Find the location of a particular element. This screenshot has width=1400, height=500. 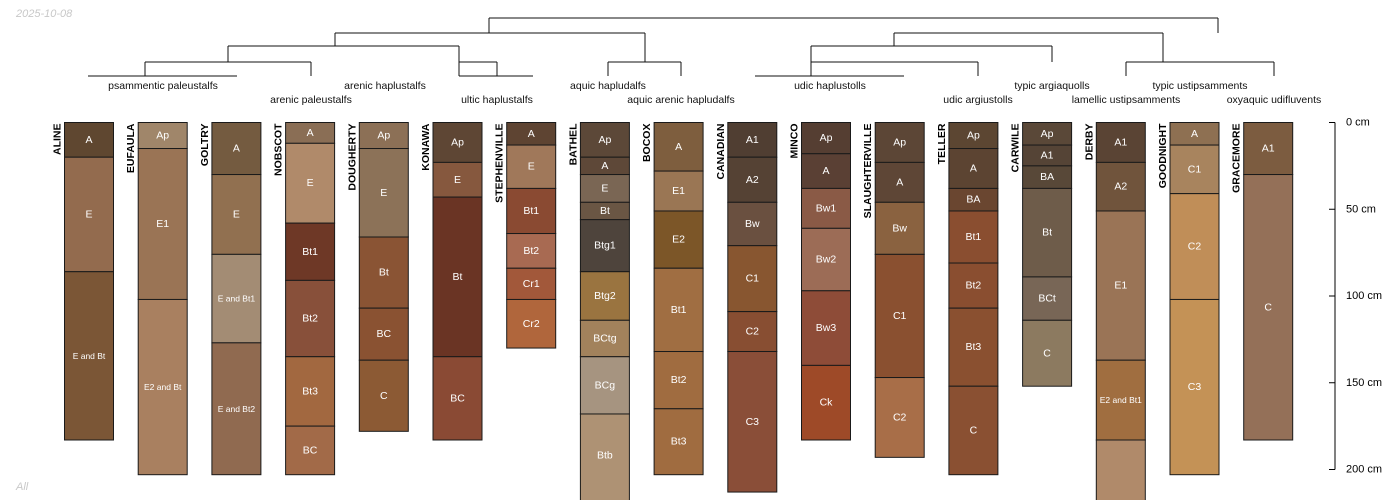

horizon-label: Bt2 is located at coordinates (679, 380).